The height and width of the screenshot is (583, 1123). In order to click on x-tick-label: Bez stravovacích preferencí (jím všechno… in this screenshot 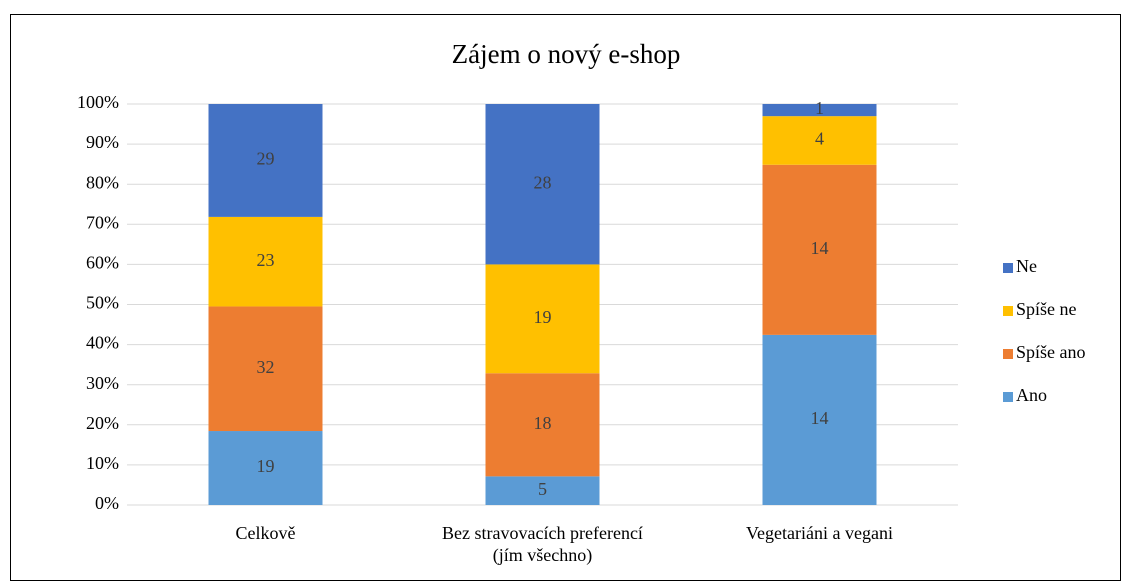, I will do `click(542, 544)`.